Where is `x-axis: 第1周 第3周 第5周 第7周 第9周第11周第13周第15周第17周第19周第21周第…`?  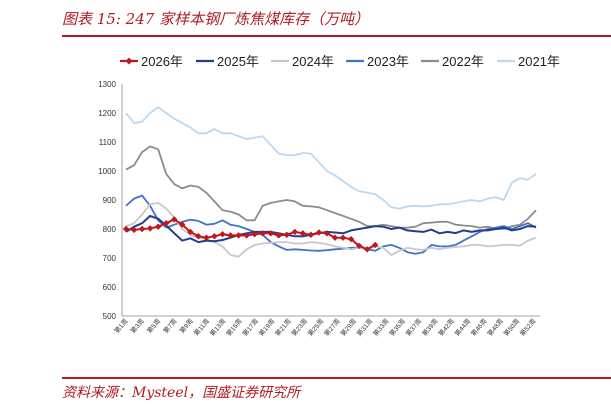
x-axis: 第1周 第3周 第5周 第7周 第9周第11周第13周第15周第17周第19周第21周第… is located at coordinates (326, 326).